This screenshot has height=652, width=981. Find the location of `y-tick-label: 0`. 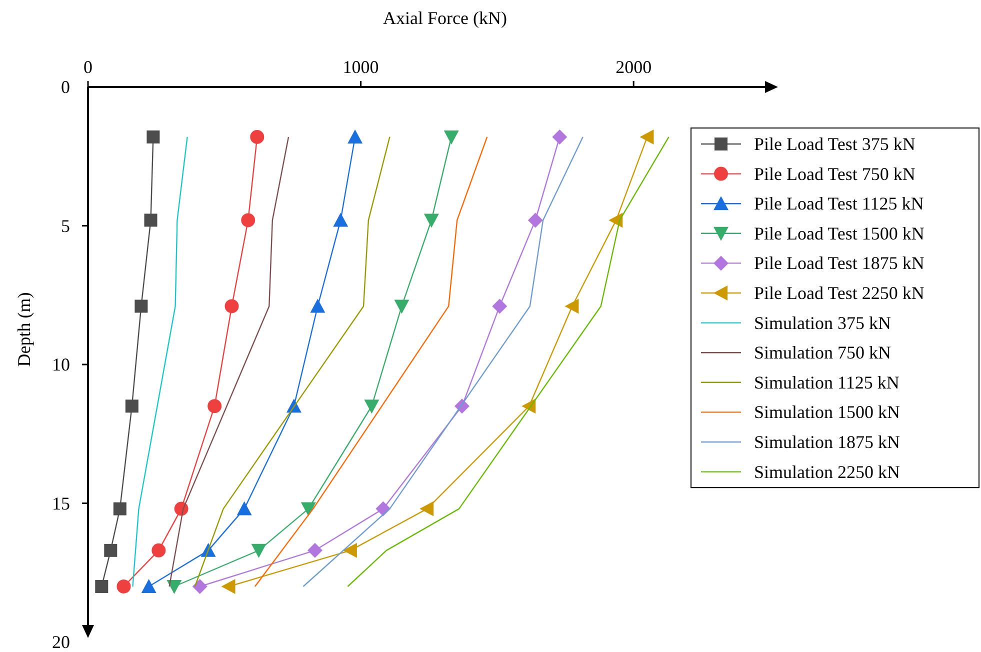

y-tick-label: 0 is located at coordinates (65, 87).